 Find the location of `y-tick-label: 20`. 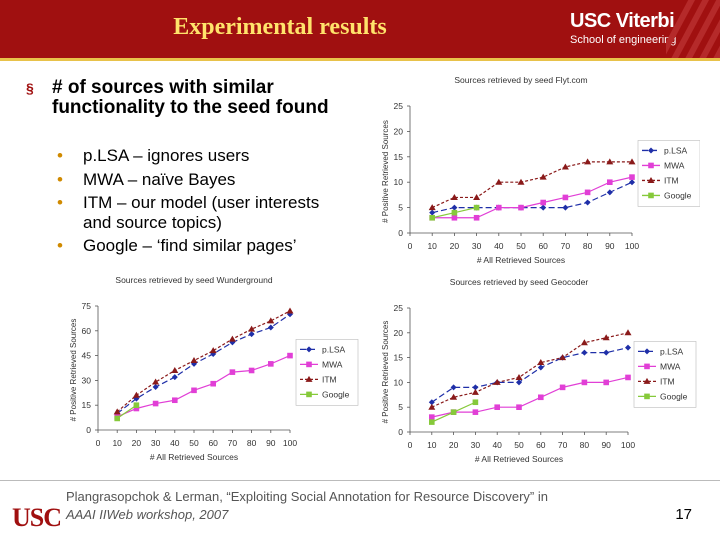

y-tick-label: 20 is located at coordinates (399, 131).